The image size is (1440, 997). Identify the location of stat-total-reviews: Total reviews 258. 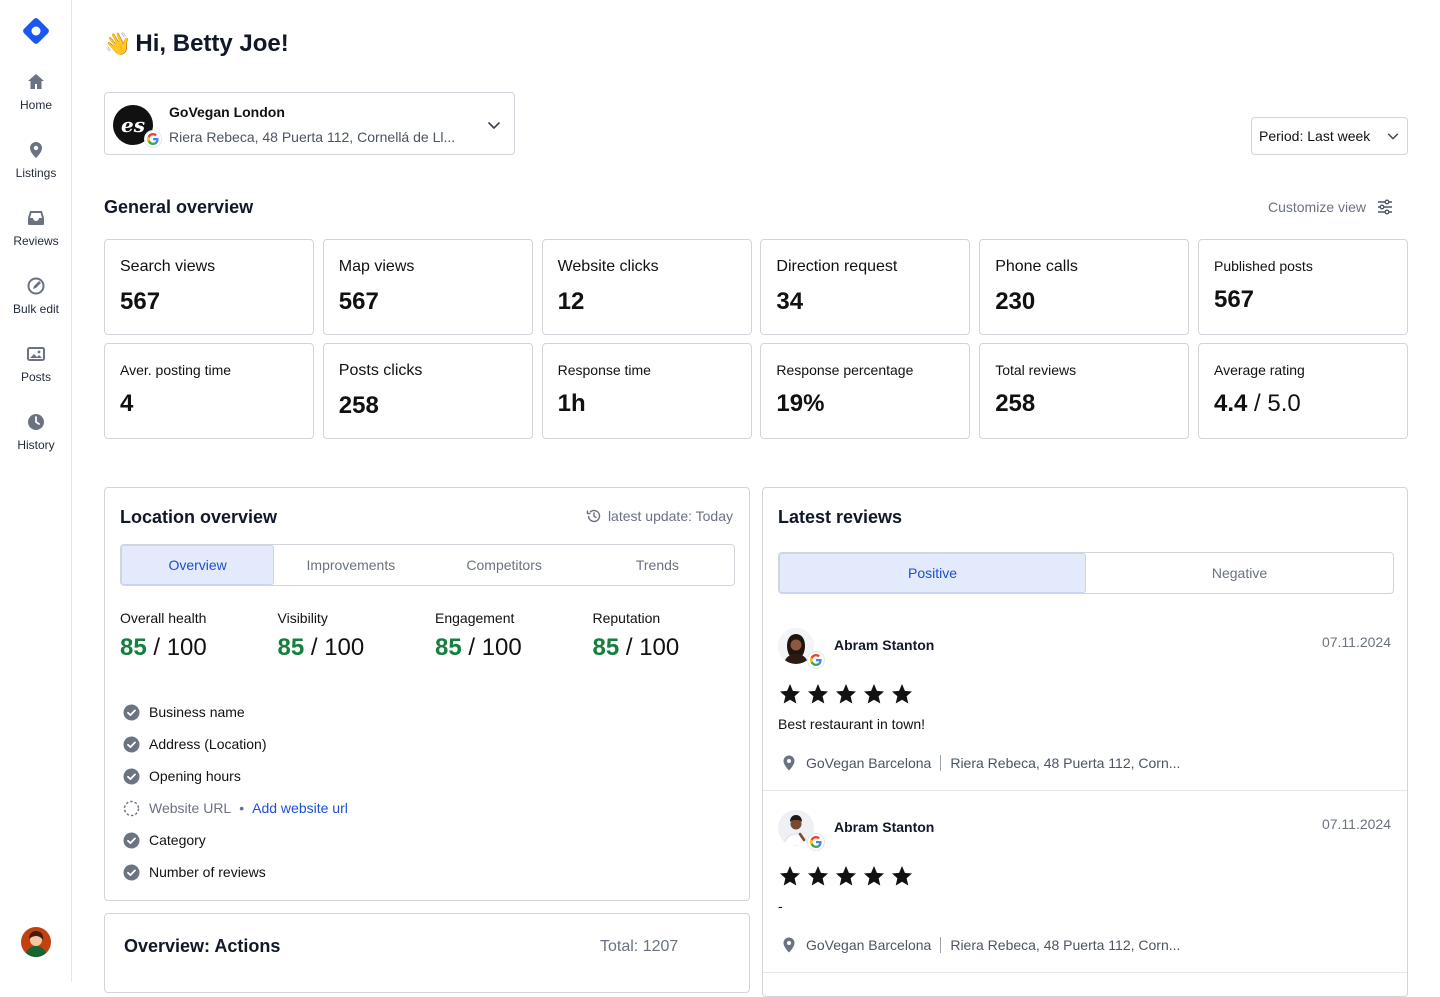
(1084, 391).